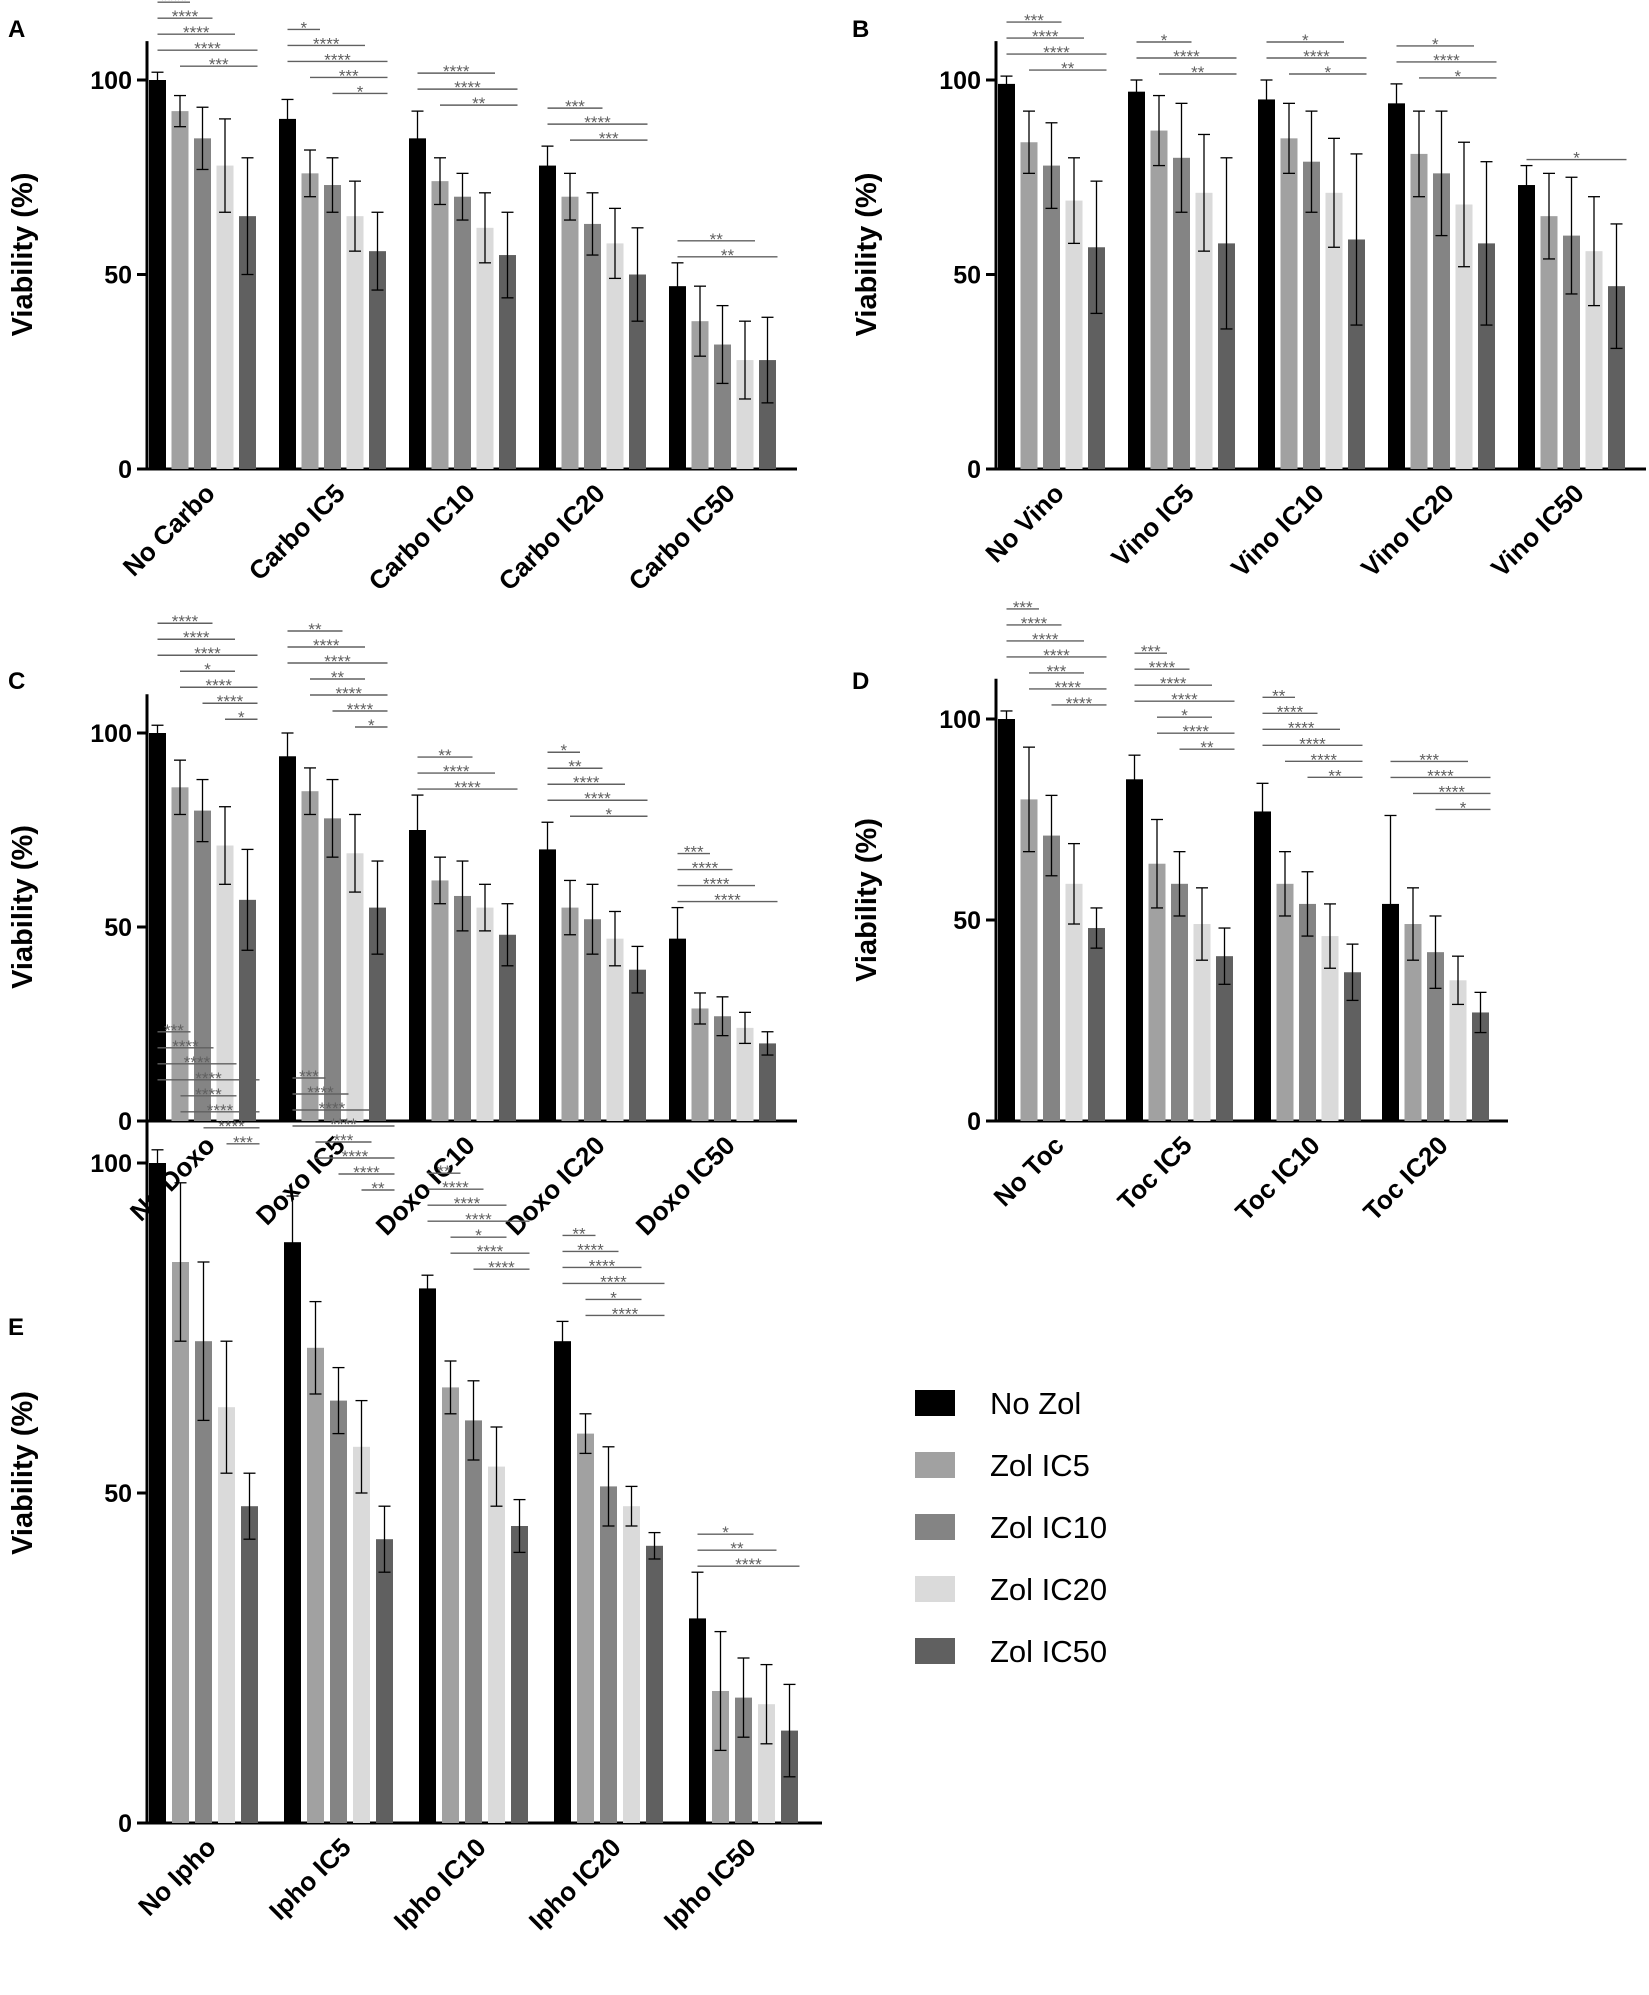 The height and width of the screenshot is (1995, 1649). What do you see at coordinates (1537, 530) in the screenshot?
I see `x-tick-label: Vino IC50` at bounding box center [1537, 530].